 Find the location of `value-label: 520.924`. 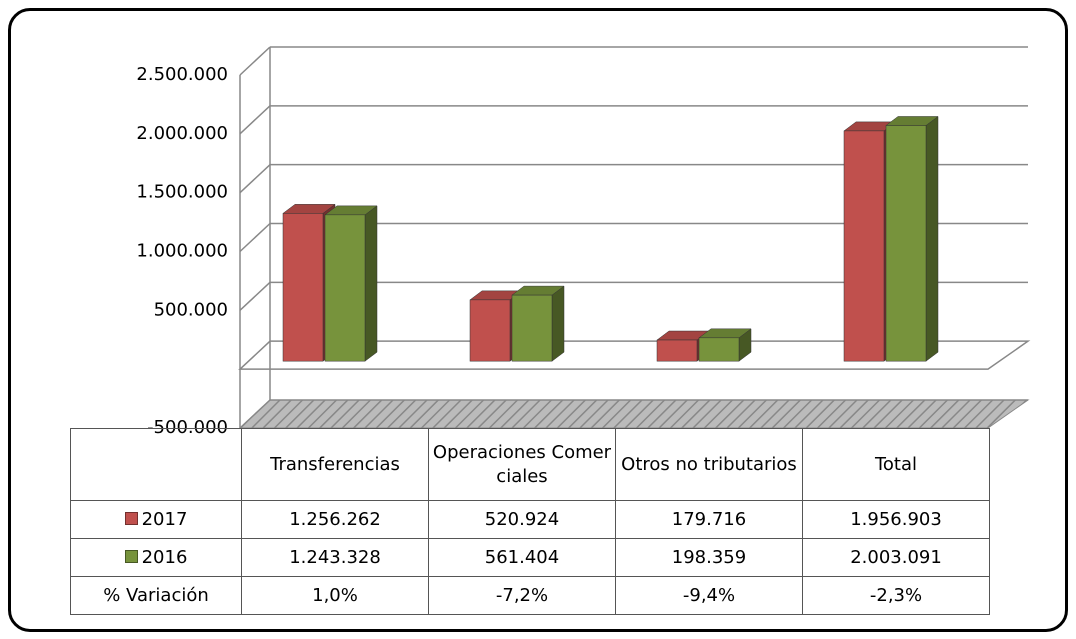

value-label: 520.924 is located at coordinates (522, 519).